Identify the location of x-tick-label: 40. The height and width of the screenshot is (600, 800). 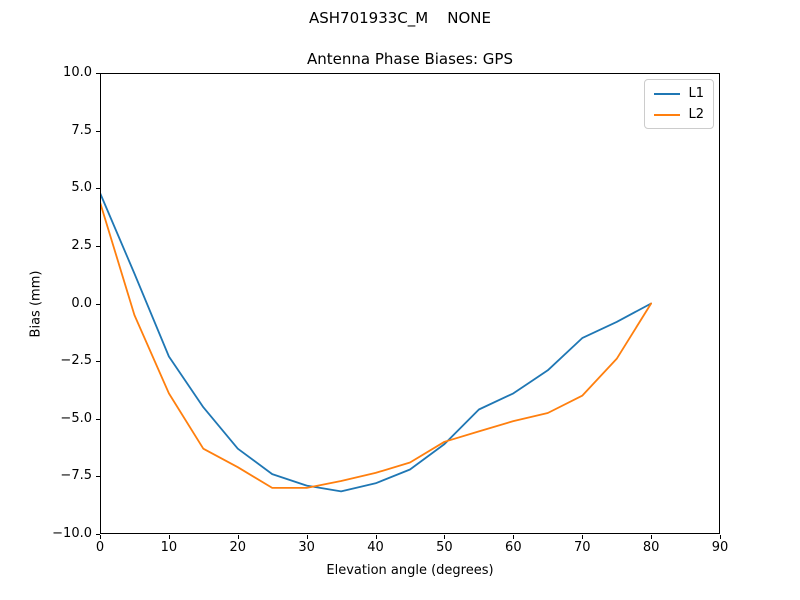
(375, 547).